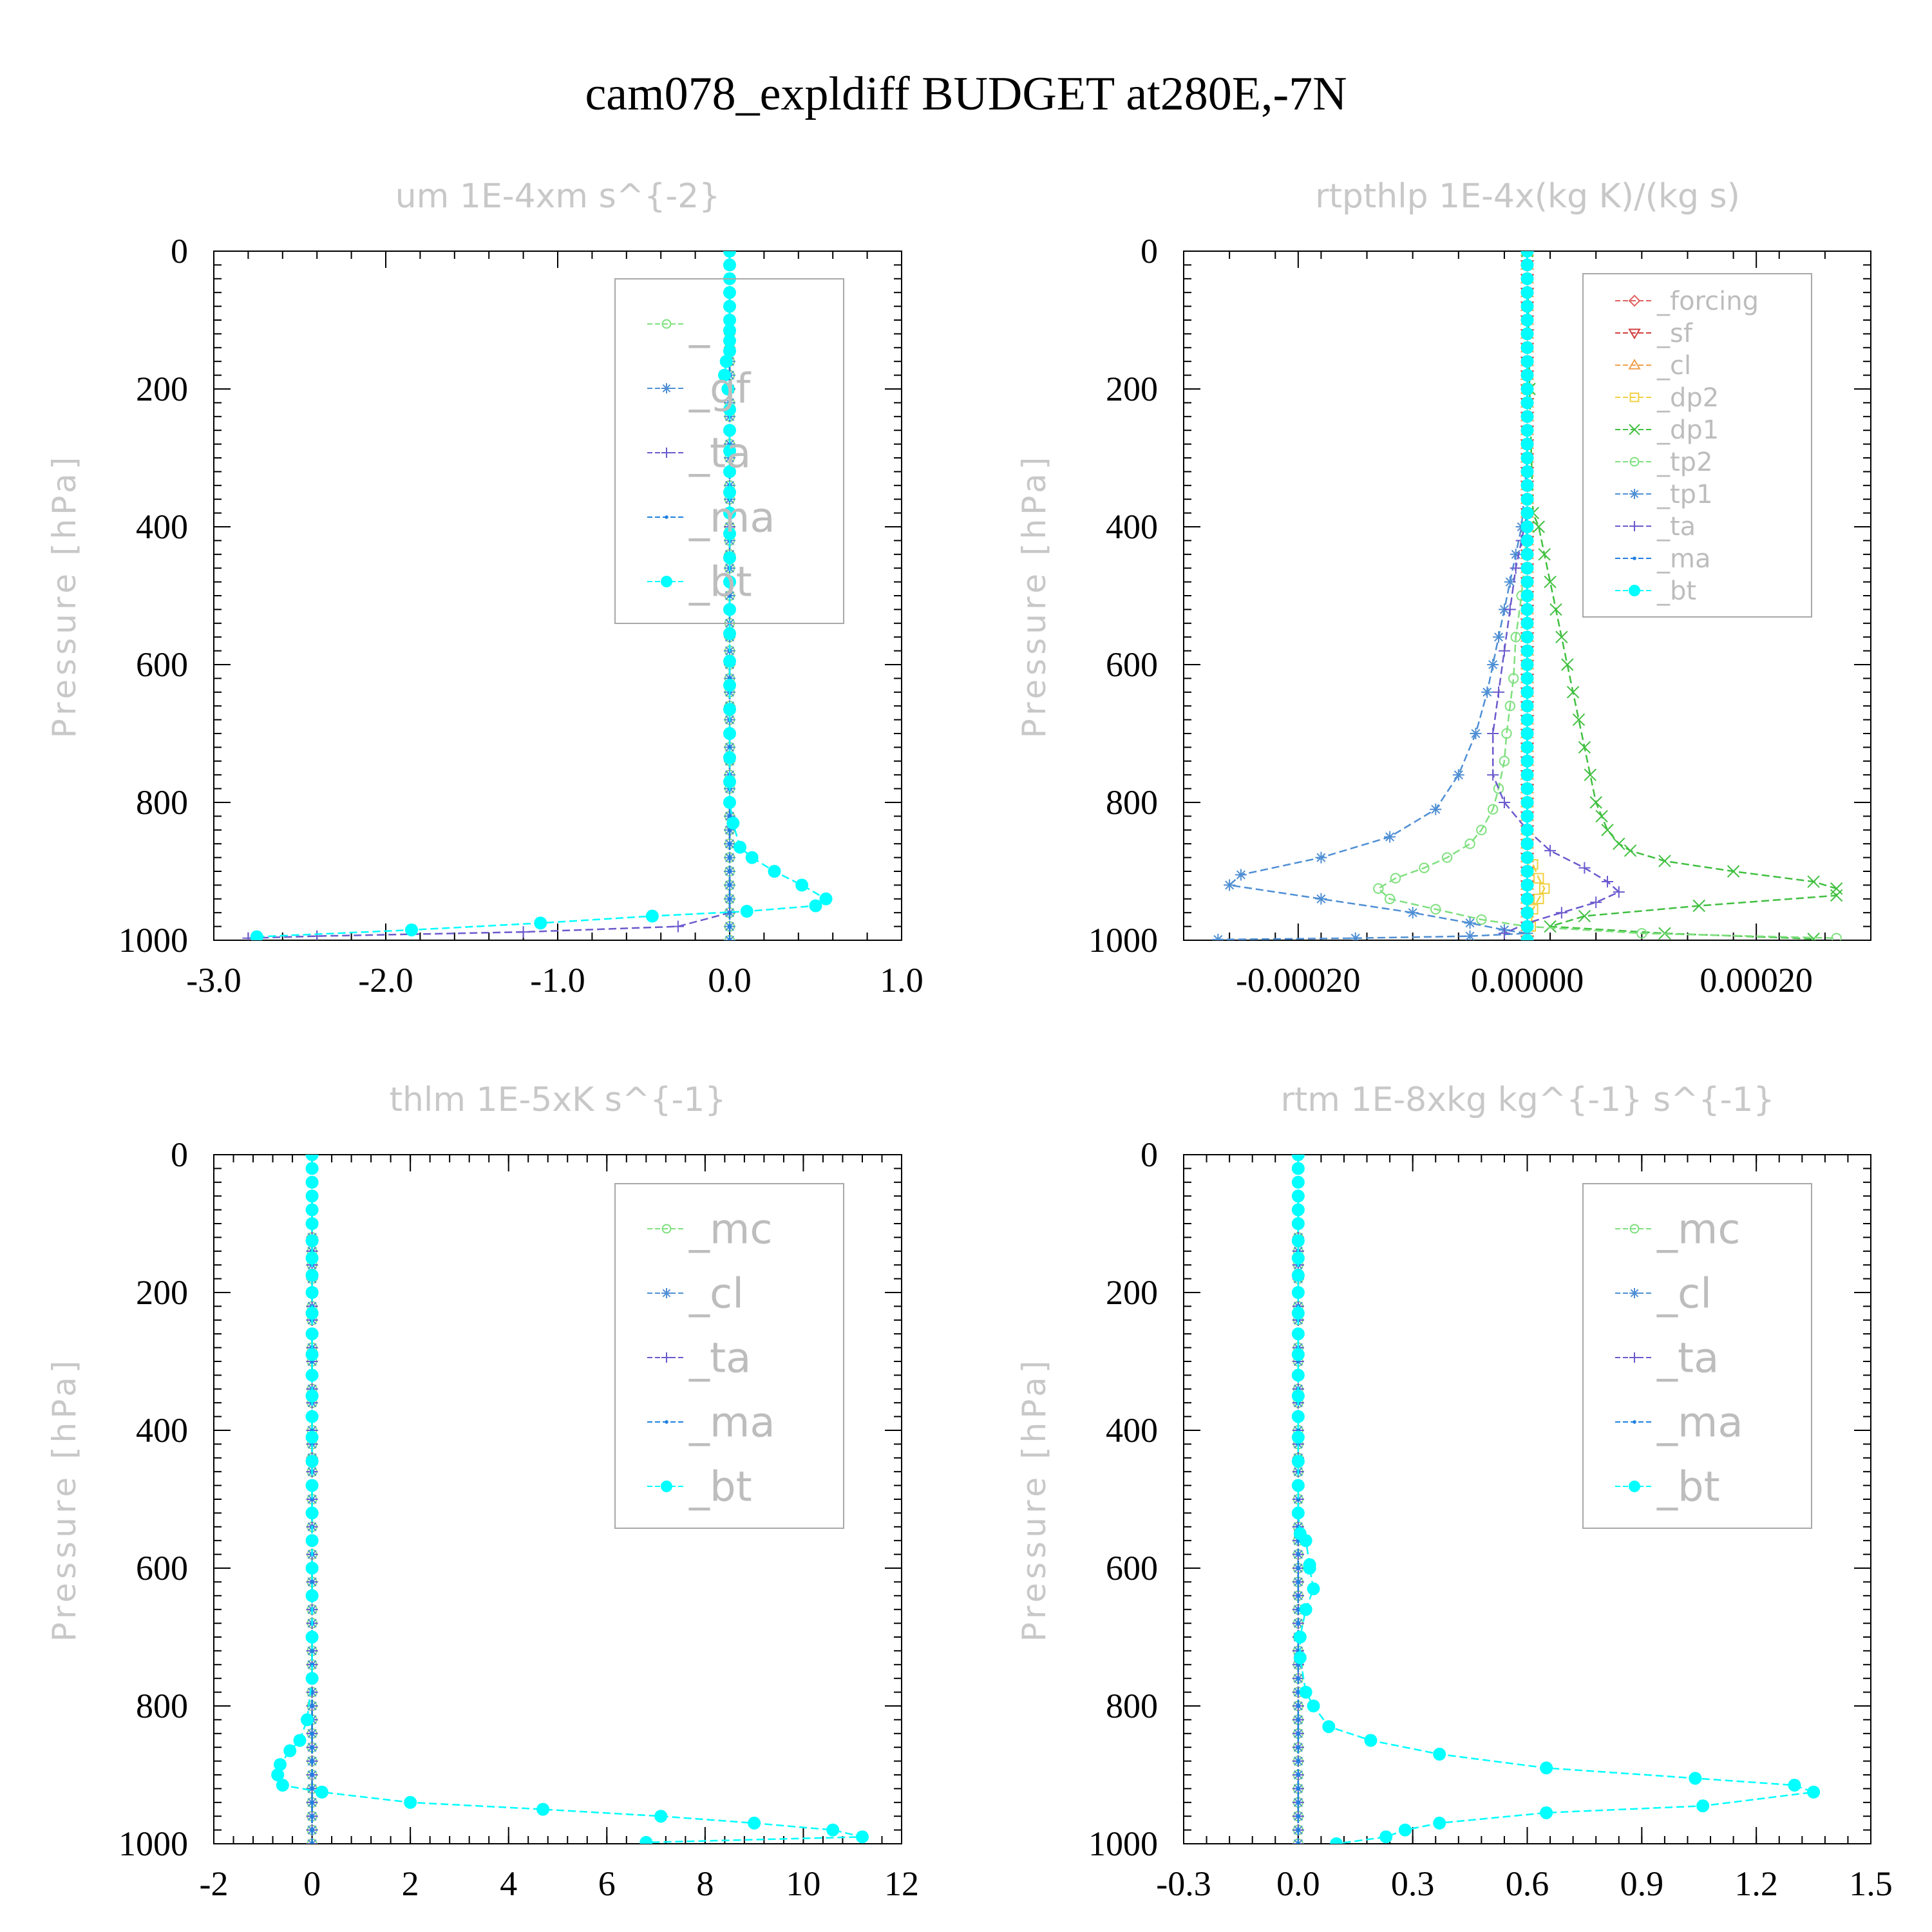 The width and height of the screenshot is (1932, 1932). Describe the element at coordinates (1132, 803) in the screenshot. I see `y-tick-label: 800` at that location.